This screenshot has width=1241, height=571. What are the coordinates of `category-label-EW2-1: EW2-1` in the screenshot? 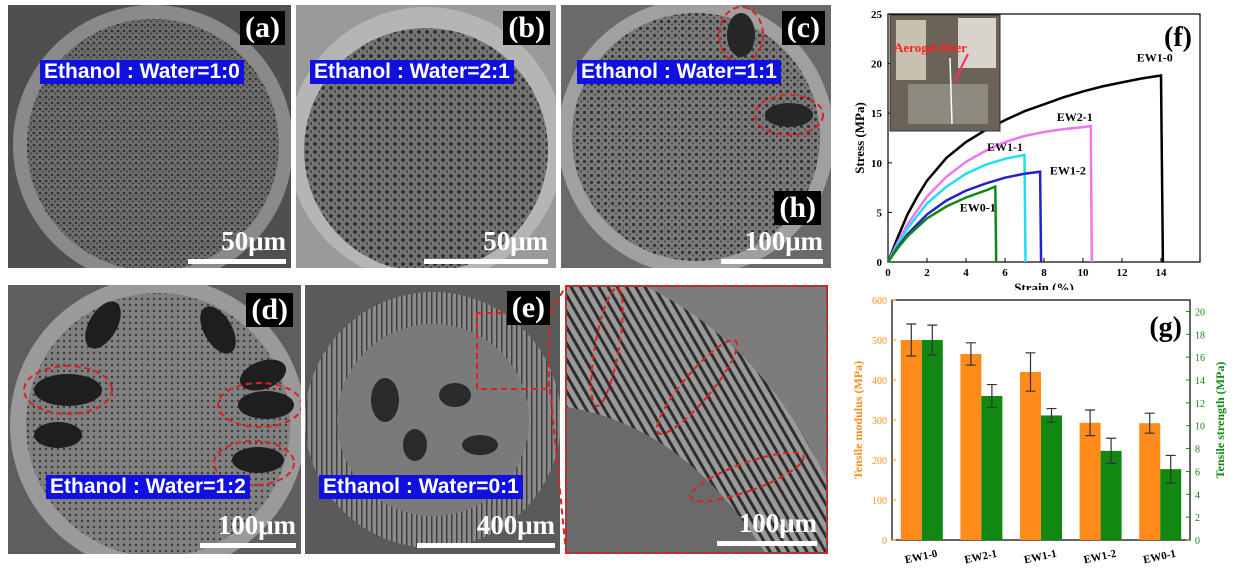 It's located at (980, 557).